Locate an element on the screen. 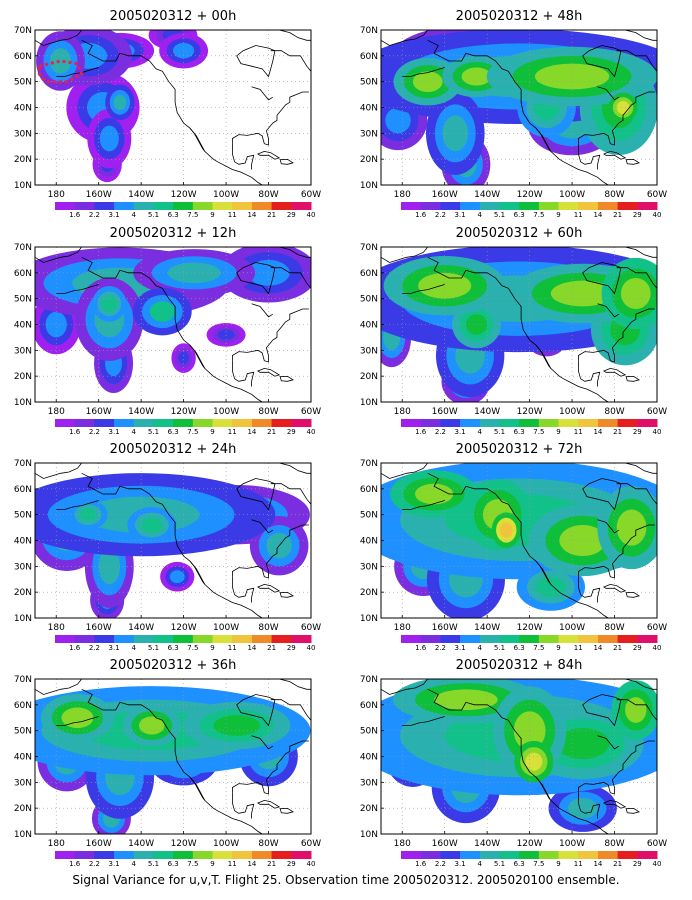 The width and height of the screenshot is (692, 900). variance-field is located at coordinates (173, 760).